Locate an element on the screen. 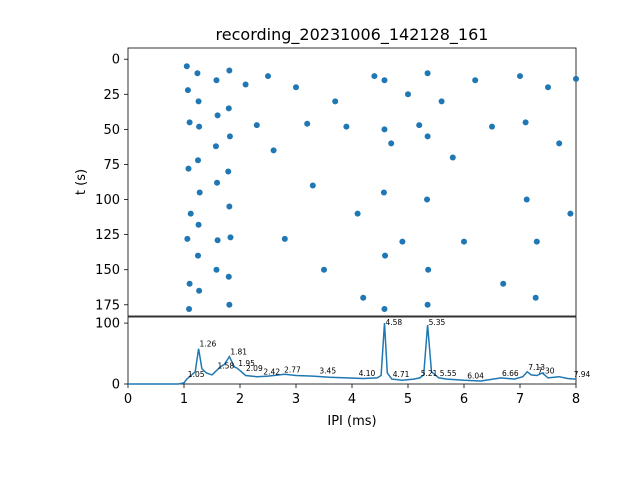  histogram-x-tick-label: 4 is located at coordinates (352, 399).